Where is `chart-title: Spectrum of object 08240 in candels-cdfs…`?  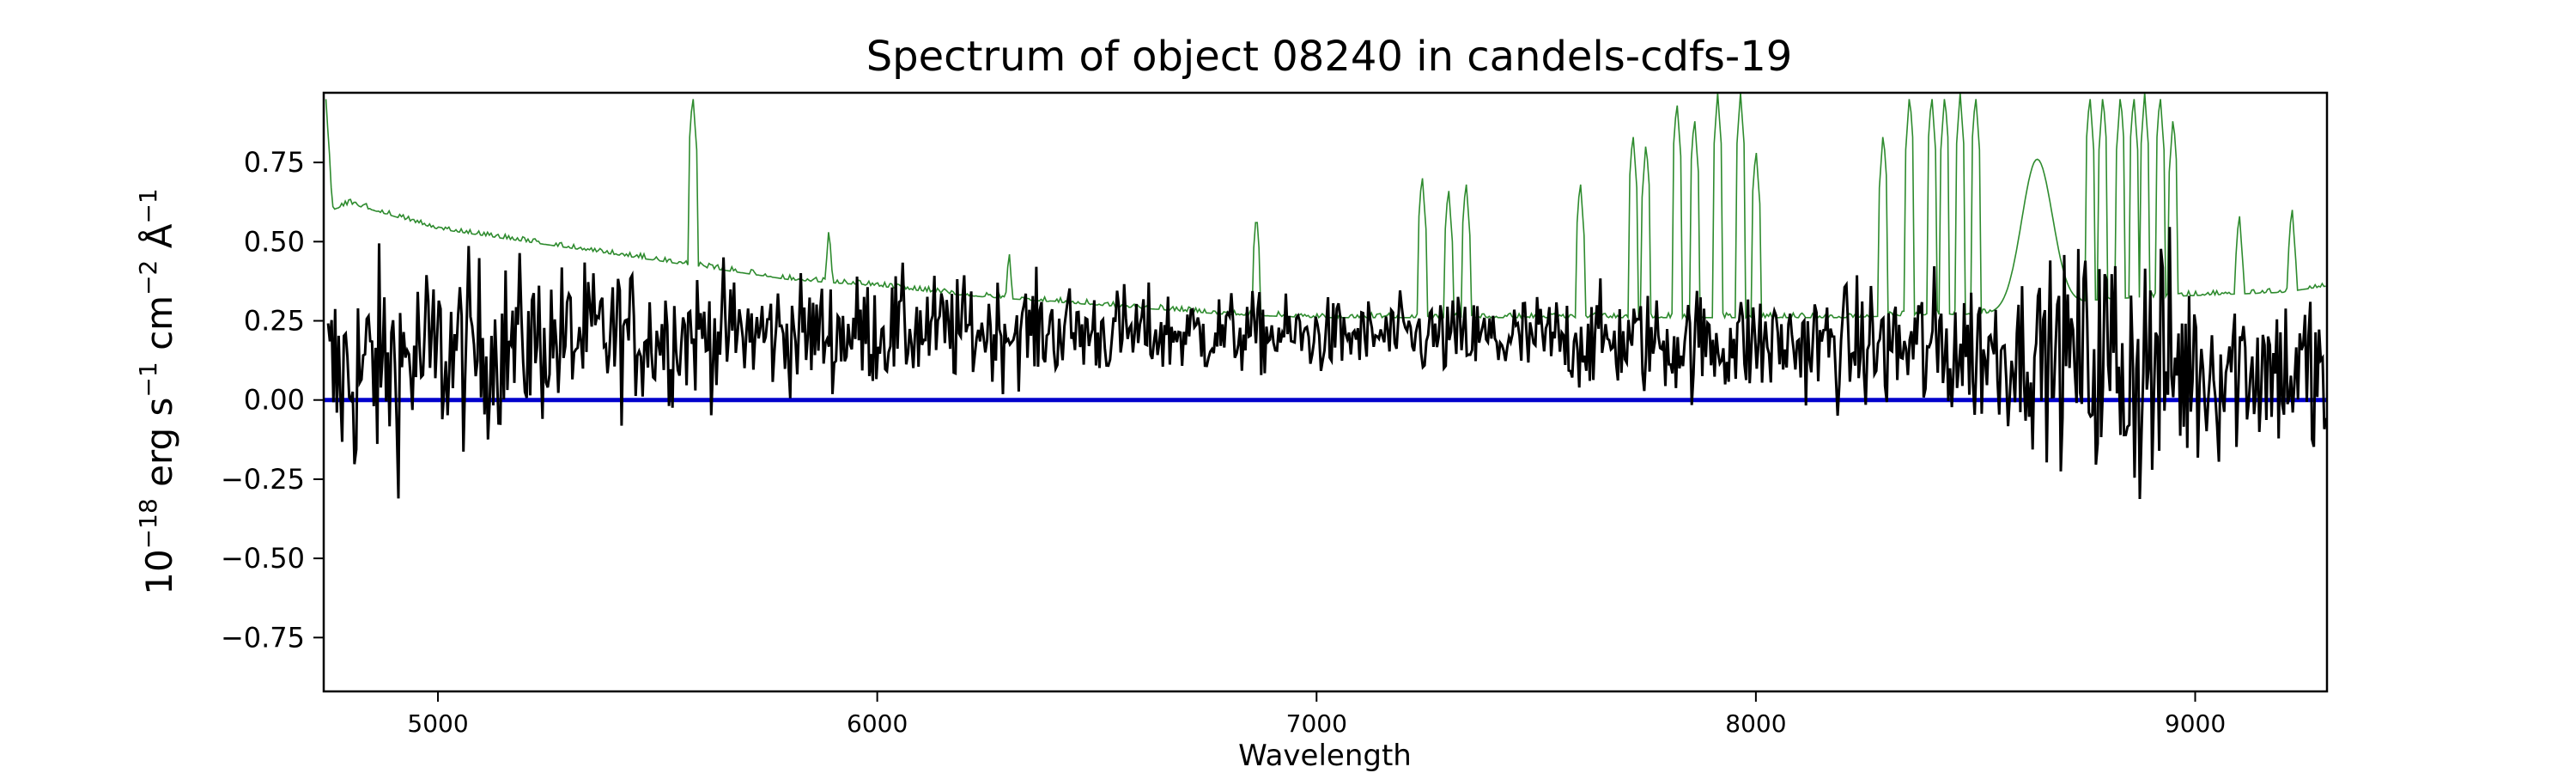
chart-title: Spectrum of object 08240 in candels-cdfs… is located at coordinates (1330, 57).